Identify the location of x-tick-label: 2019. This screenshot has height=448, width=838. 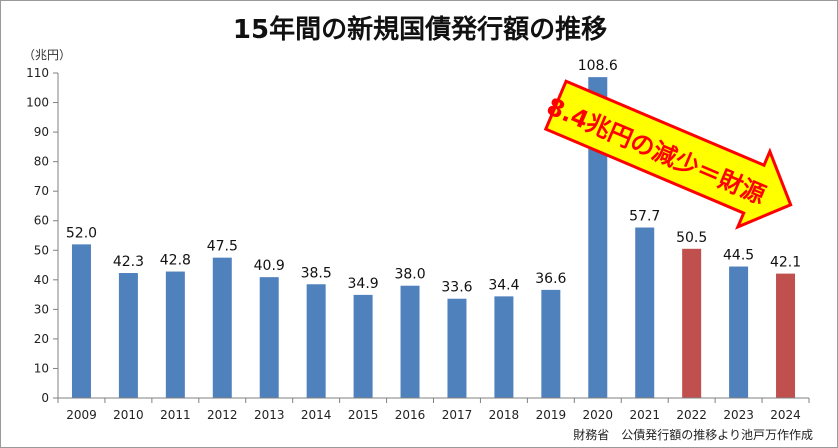
(551, 415).